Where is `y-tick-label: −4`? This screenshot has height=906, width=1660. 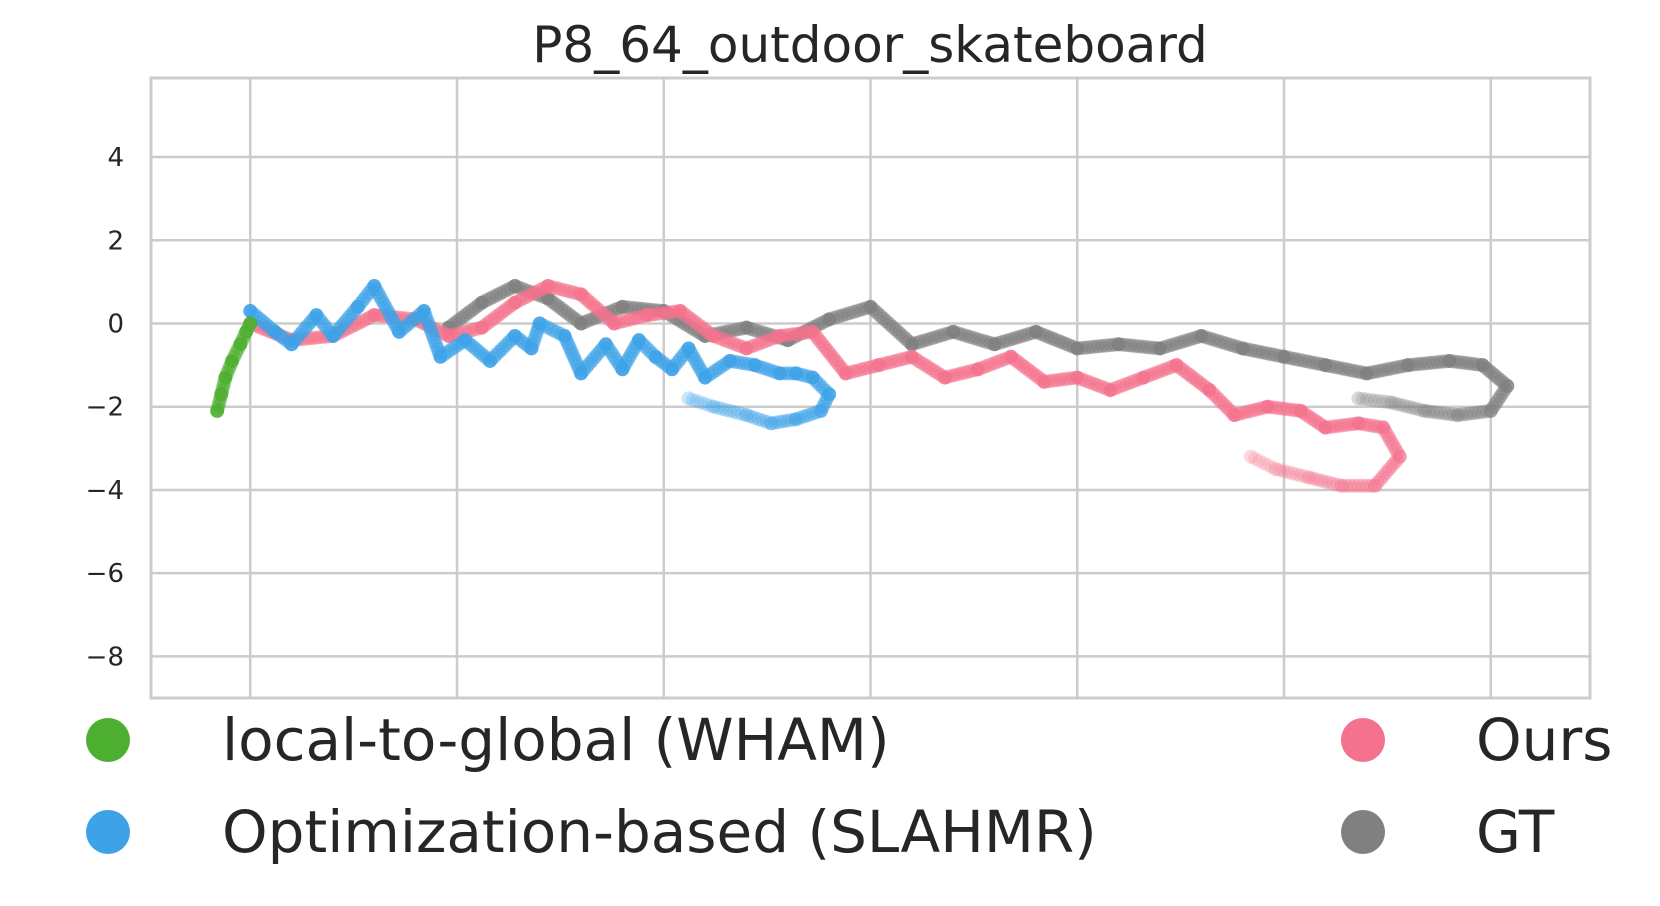 y-tick-label: −4 is located at coordinates (105, 491).